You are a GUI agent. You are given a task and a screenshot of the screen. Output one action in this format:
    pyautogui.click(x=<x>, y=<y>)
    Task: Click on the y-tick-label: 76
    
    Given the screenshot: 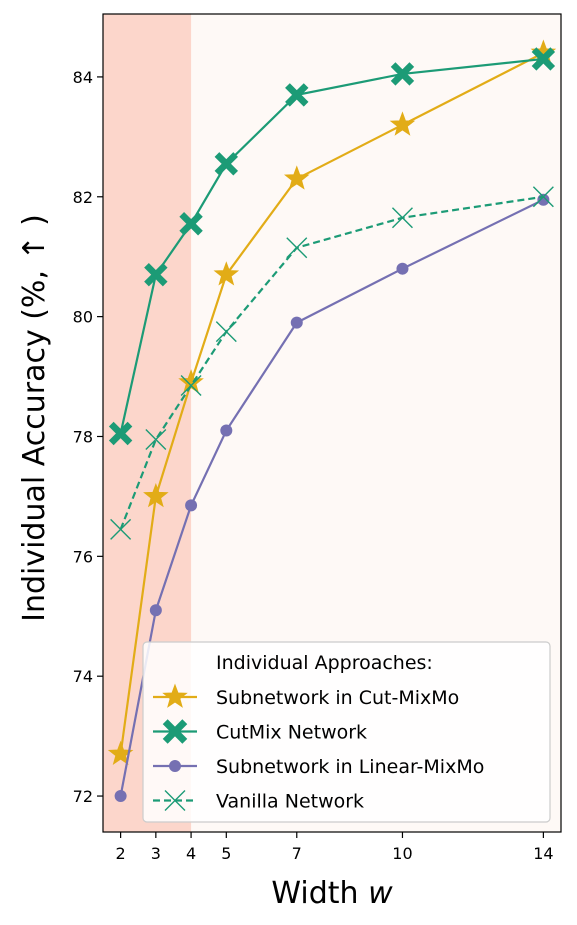 What is the action you would take?
    pyautogui.click(x=83, y=556)
    